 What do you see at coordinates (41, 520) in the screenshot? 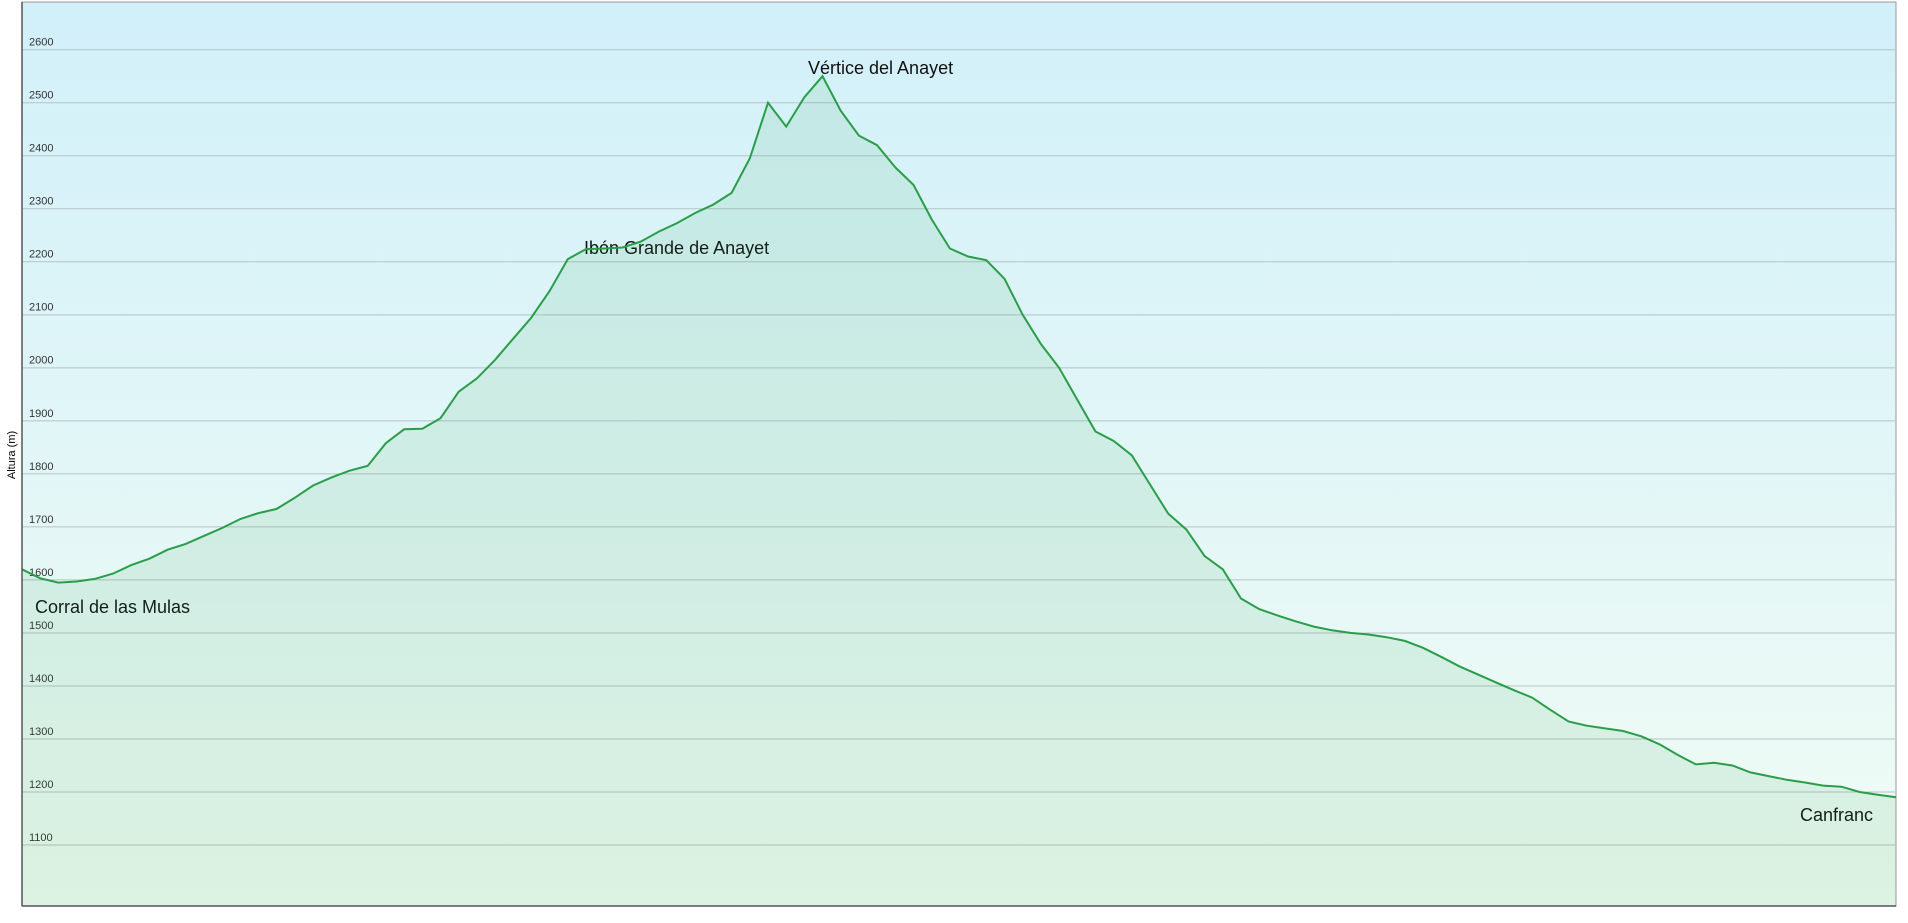
I see `y-tick-label: 1700` at bounding box center [41, 520].